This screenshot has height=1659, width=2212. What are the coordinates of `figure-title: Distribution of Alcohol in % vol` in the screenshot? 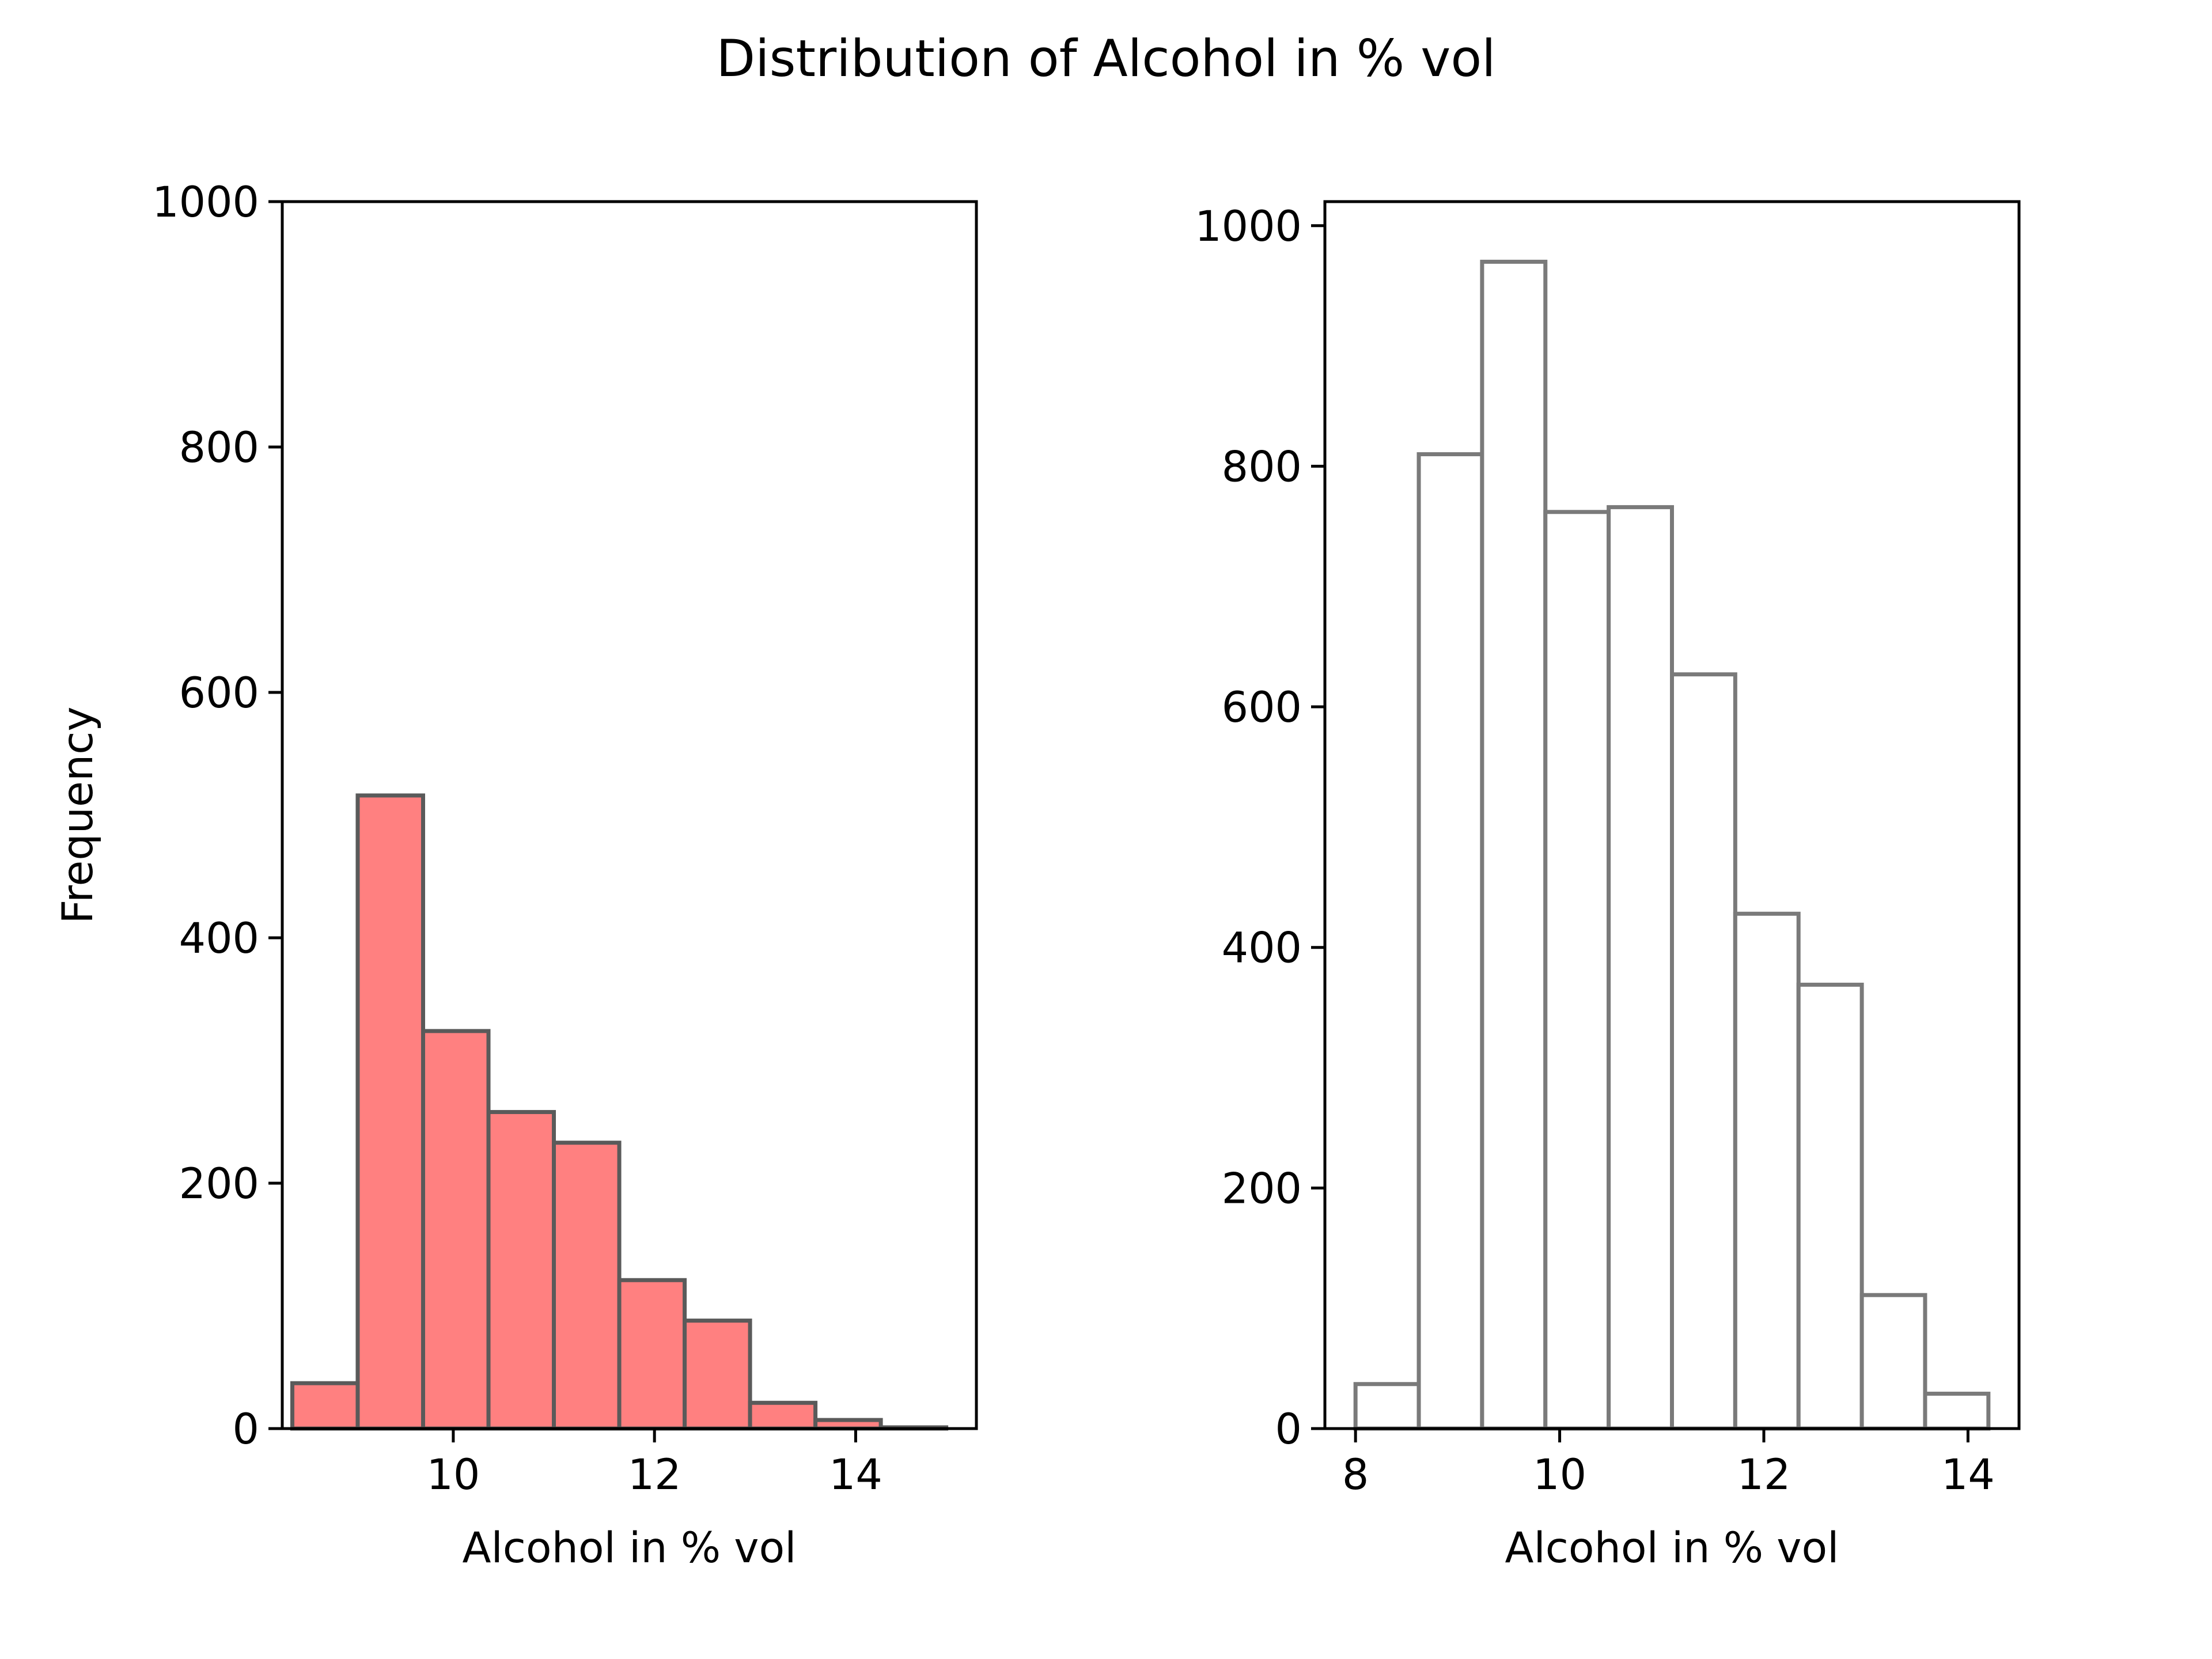 It's located at (1105, 58).